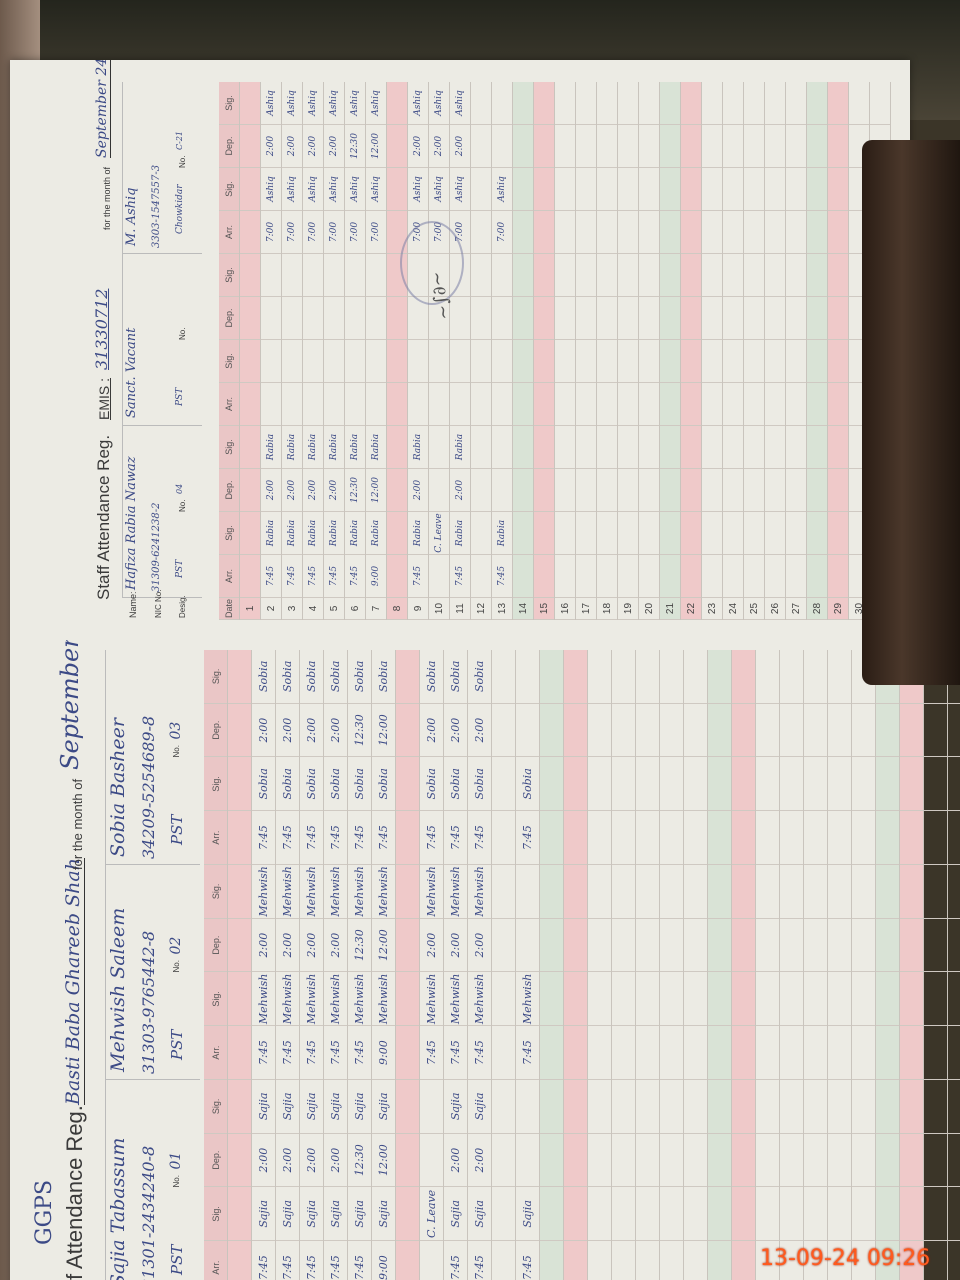 The image size is (960, 1280). Describe the element at coordinates (481, 609) in the screenshot. I see `date-cell: 12` at that location.